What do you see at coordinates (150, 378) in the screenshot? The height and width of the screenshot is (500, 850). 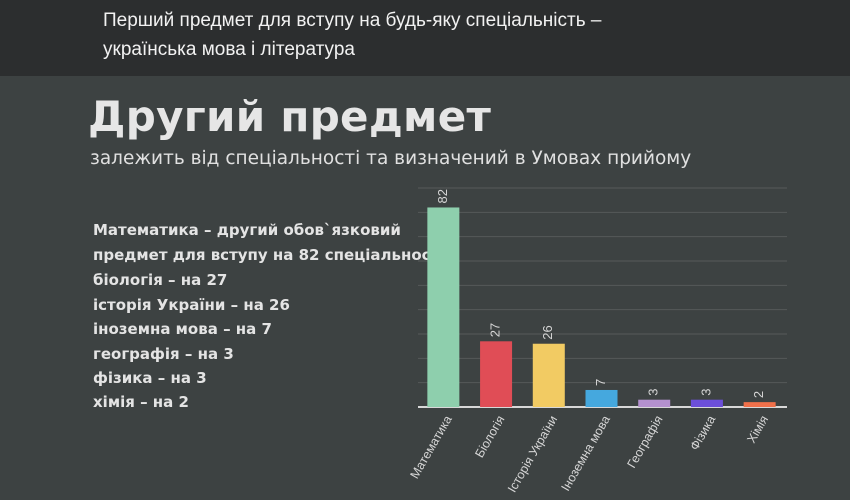 I see `info-line-7: фізика – на 3` at bounding box center [150, 378].